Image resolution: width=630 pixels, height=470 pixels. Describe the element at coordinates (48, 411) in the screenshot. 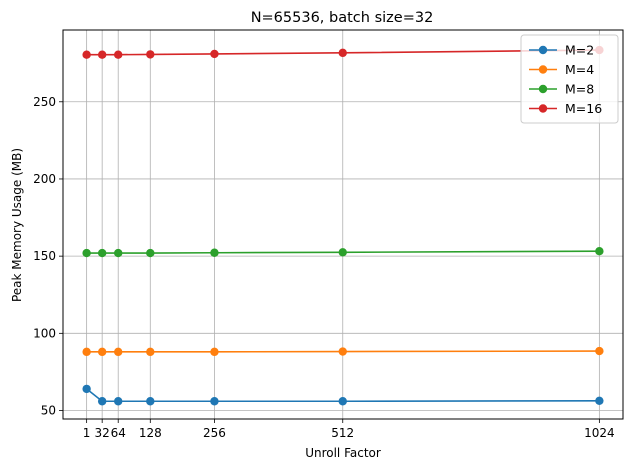

I see `y-tick-label: 50` at that location.